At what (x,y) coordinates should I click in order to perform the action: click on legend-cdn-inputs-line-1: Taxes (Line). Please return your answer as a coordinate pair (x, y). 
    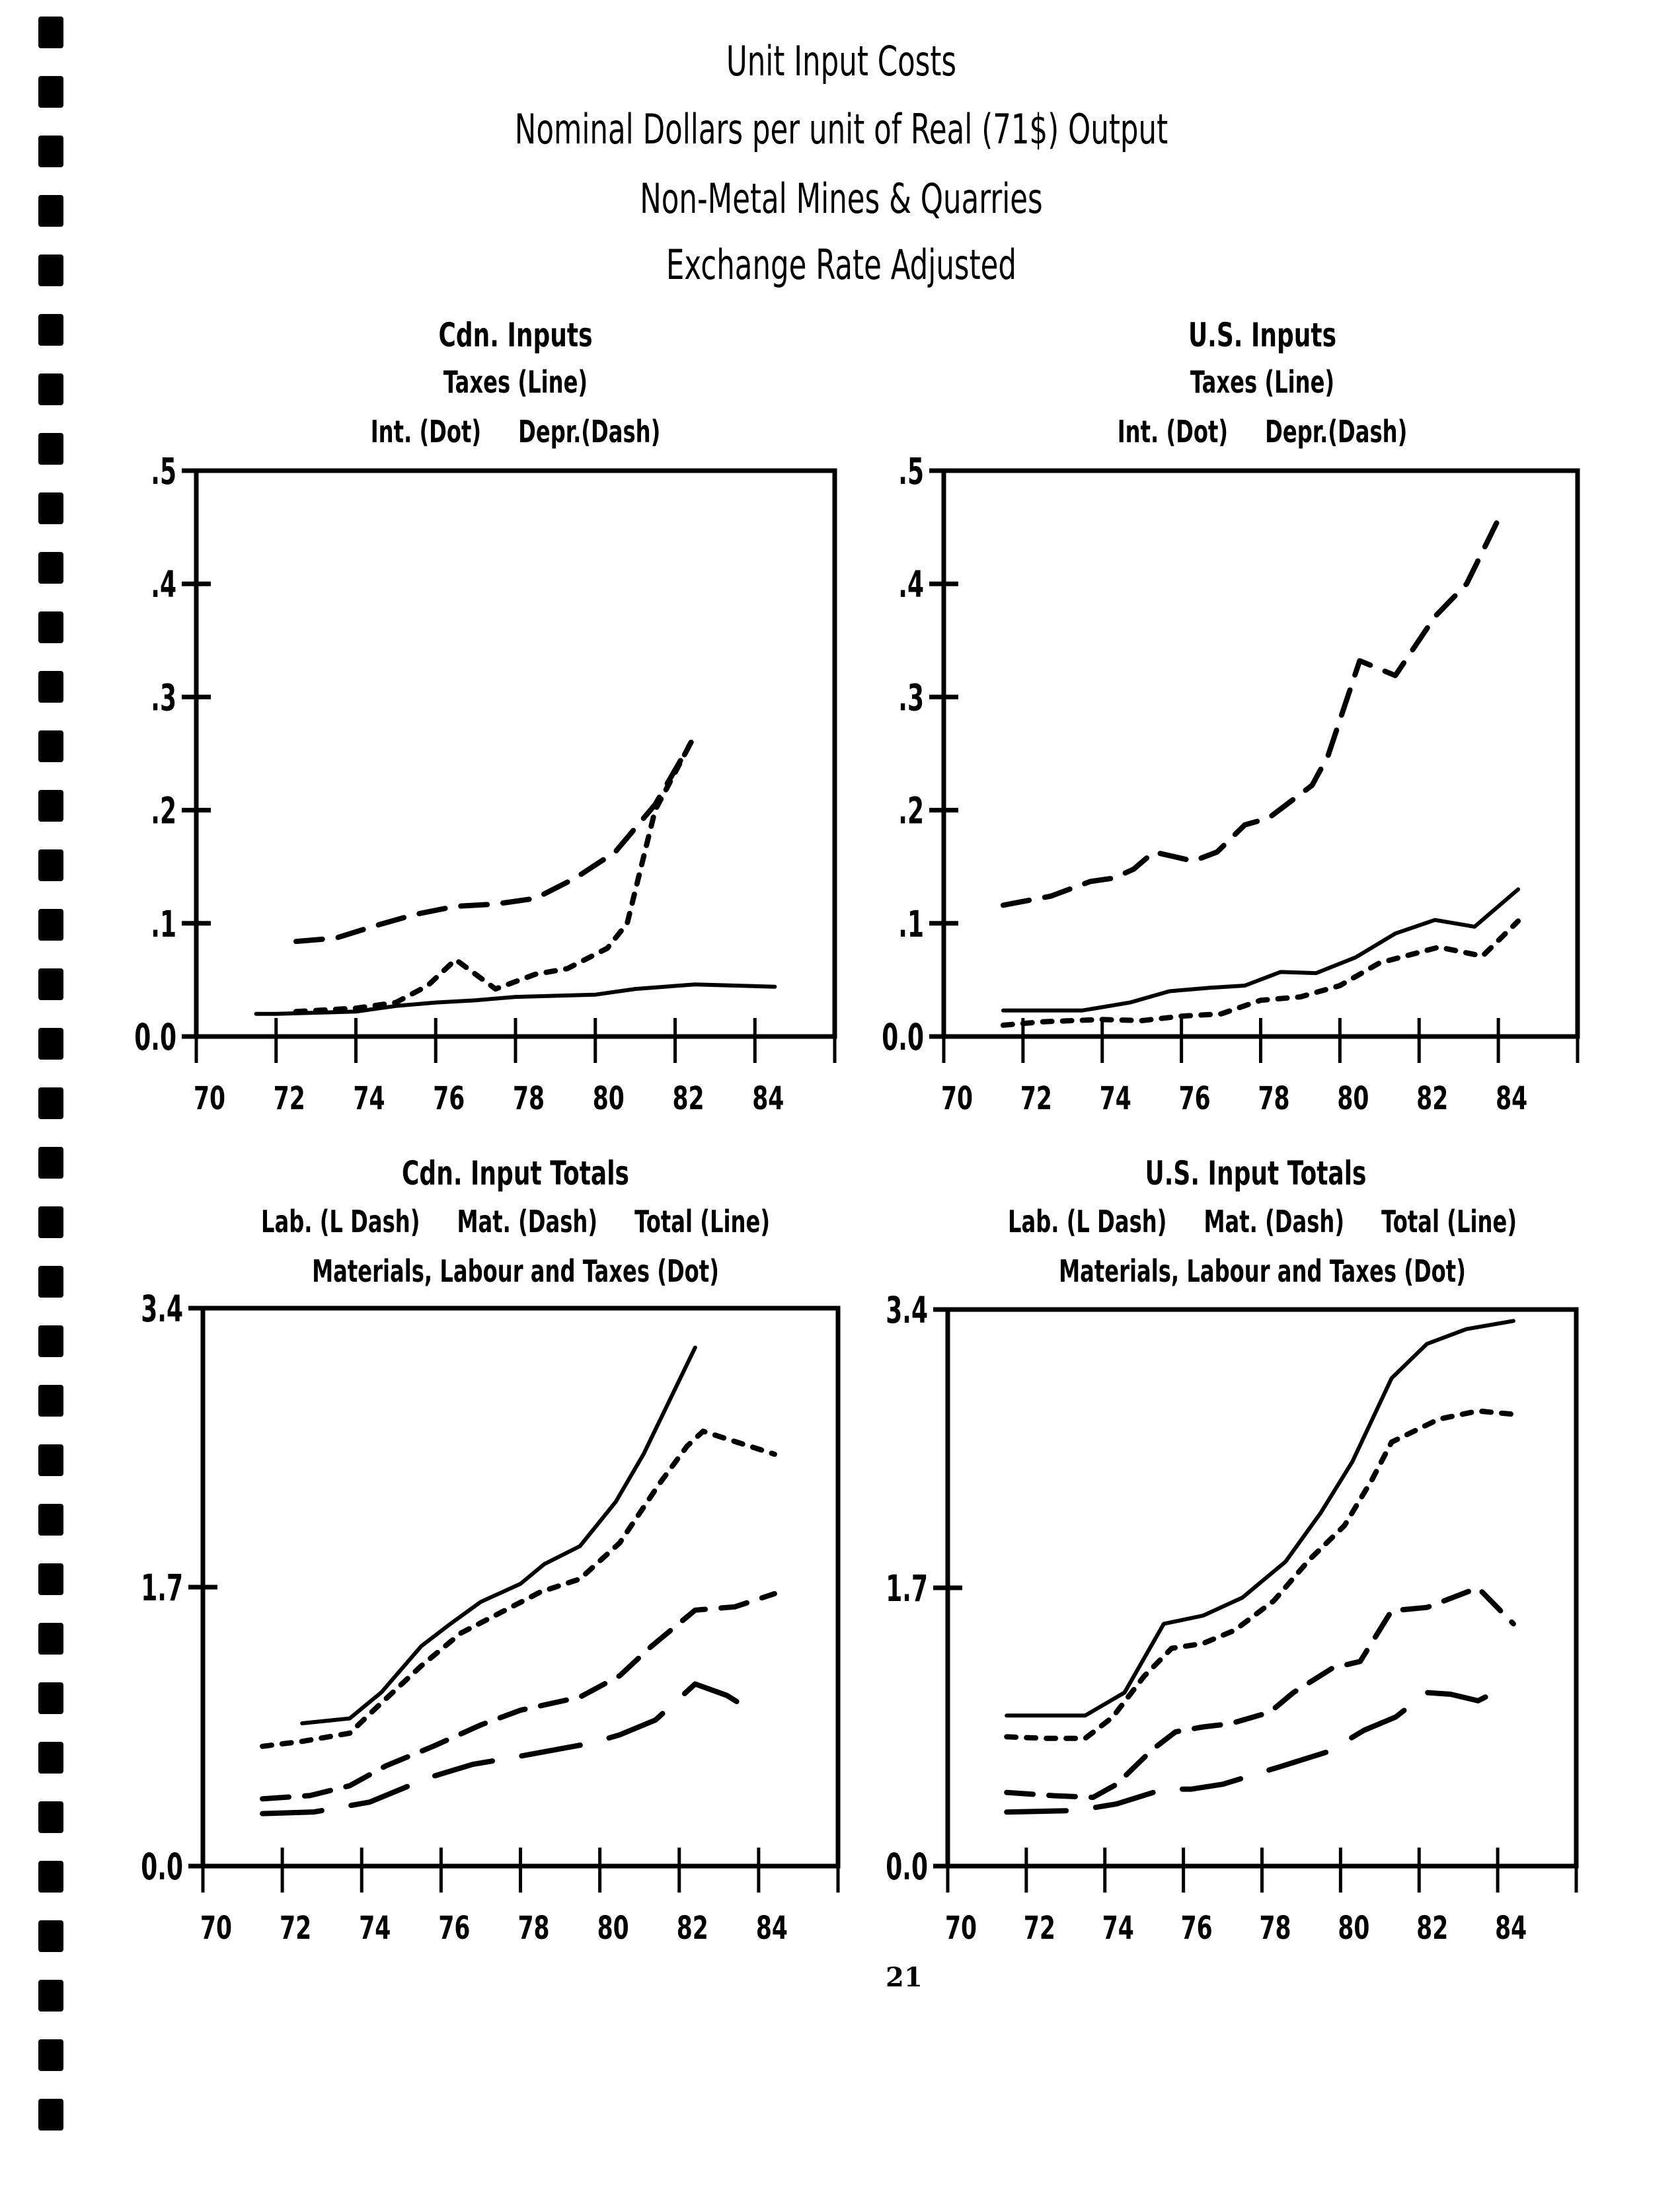
    Looking at the image, I should click on (515, 382).